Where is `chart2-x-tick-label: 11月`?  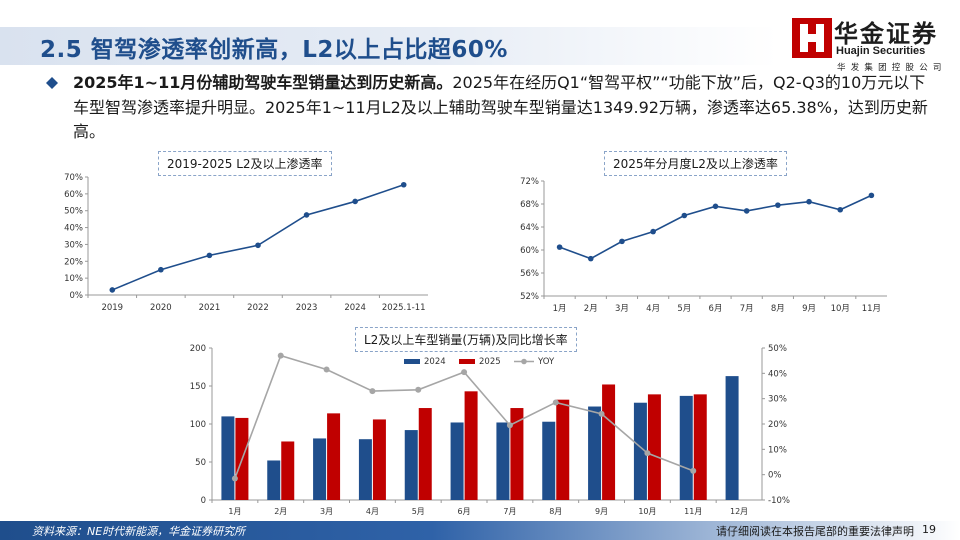
chart2-x-tick-label: 11月 is located at coordinates (871, 309).